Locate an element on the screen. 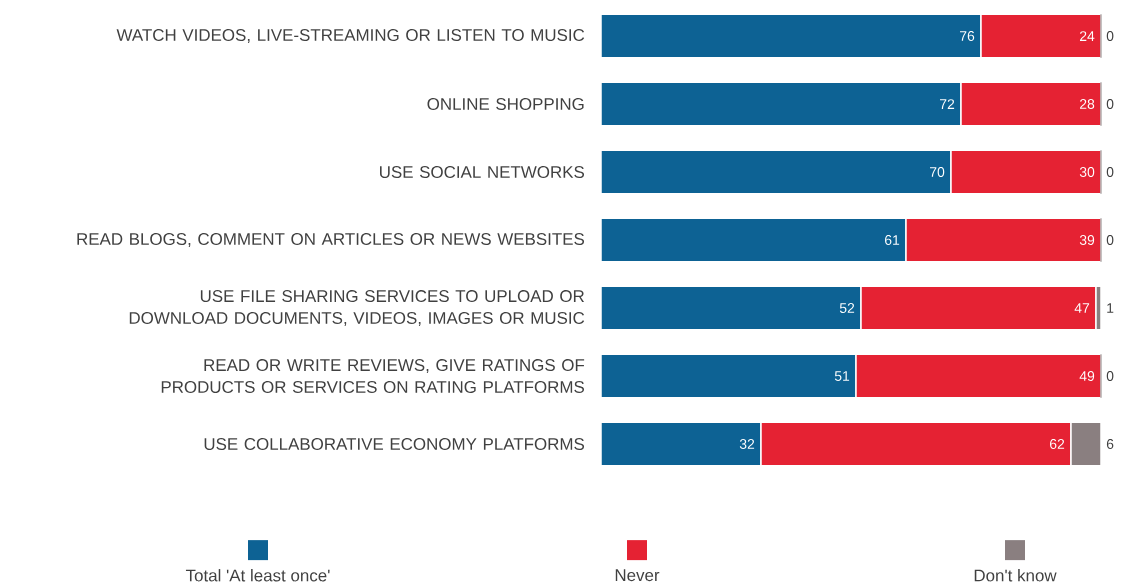 This screenshot has width=1134, height=586. data-label: 70 is located at coordinates (937, 172).